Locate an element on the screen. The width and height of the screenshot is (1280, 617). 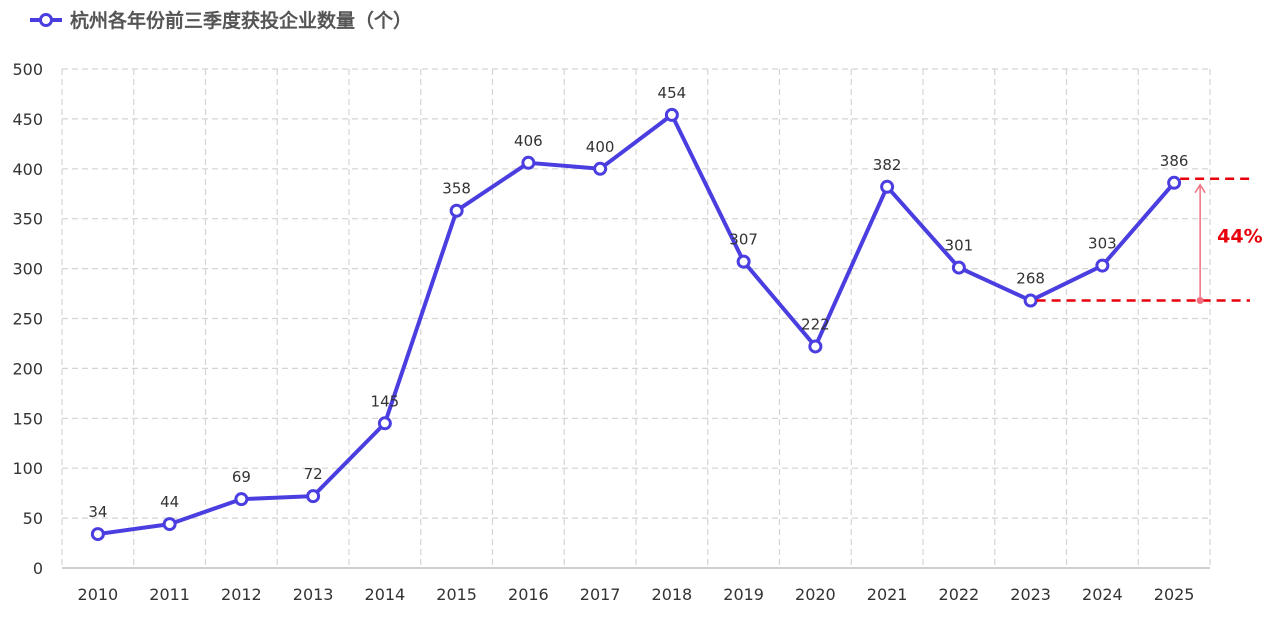
x-tick-label: 2010 is located at coordinates (98, 594).